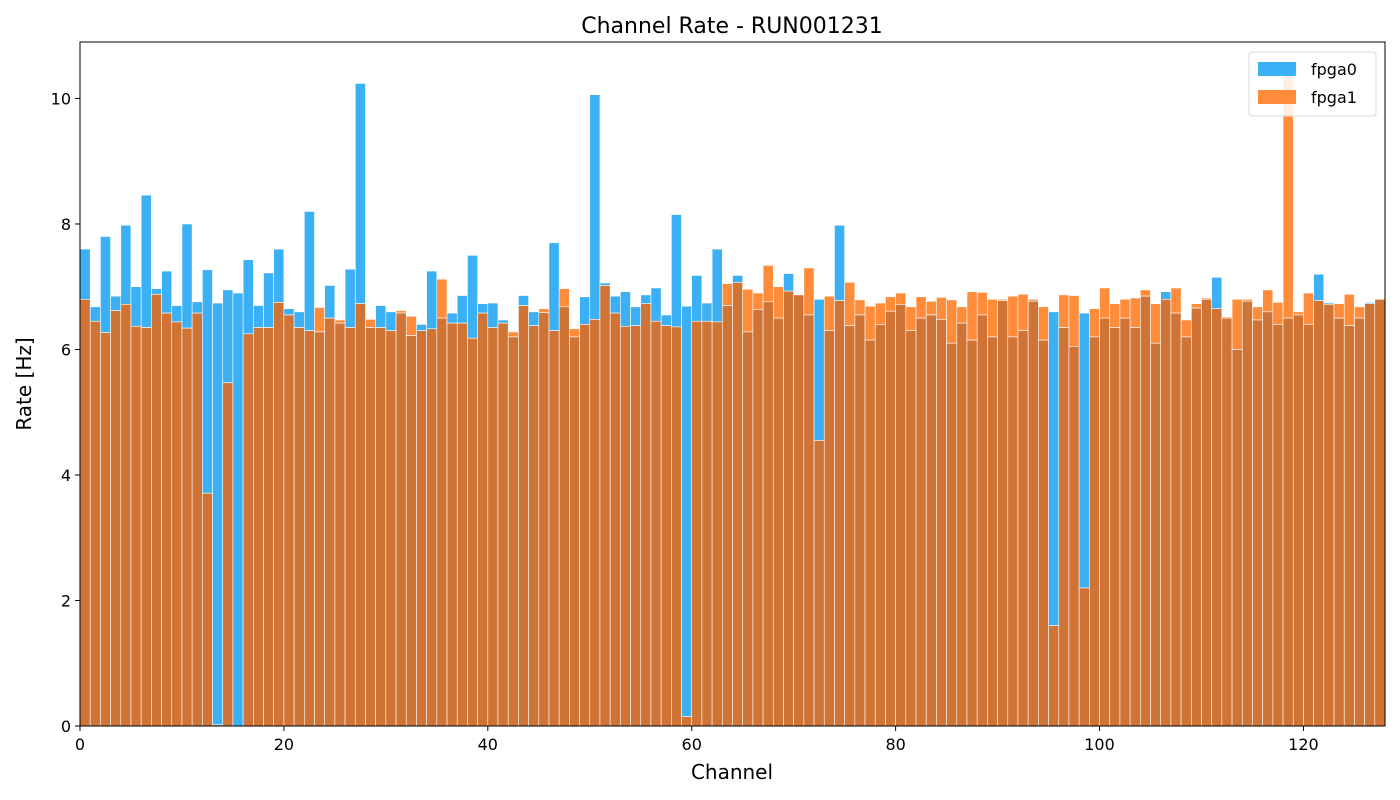 The image size is (1400, 800). Describe the element at coordinates (676, 271) in the screenshot. I see `bar-fpga0-ch58` at that location.